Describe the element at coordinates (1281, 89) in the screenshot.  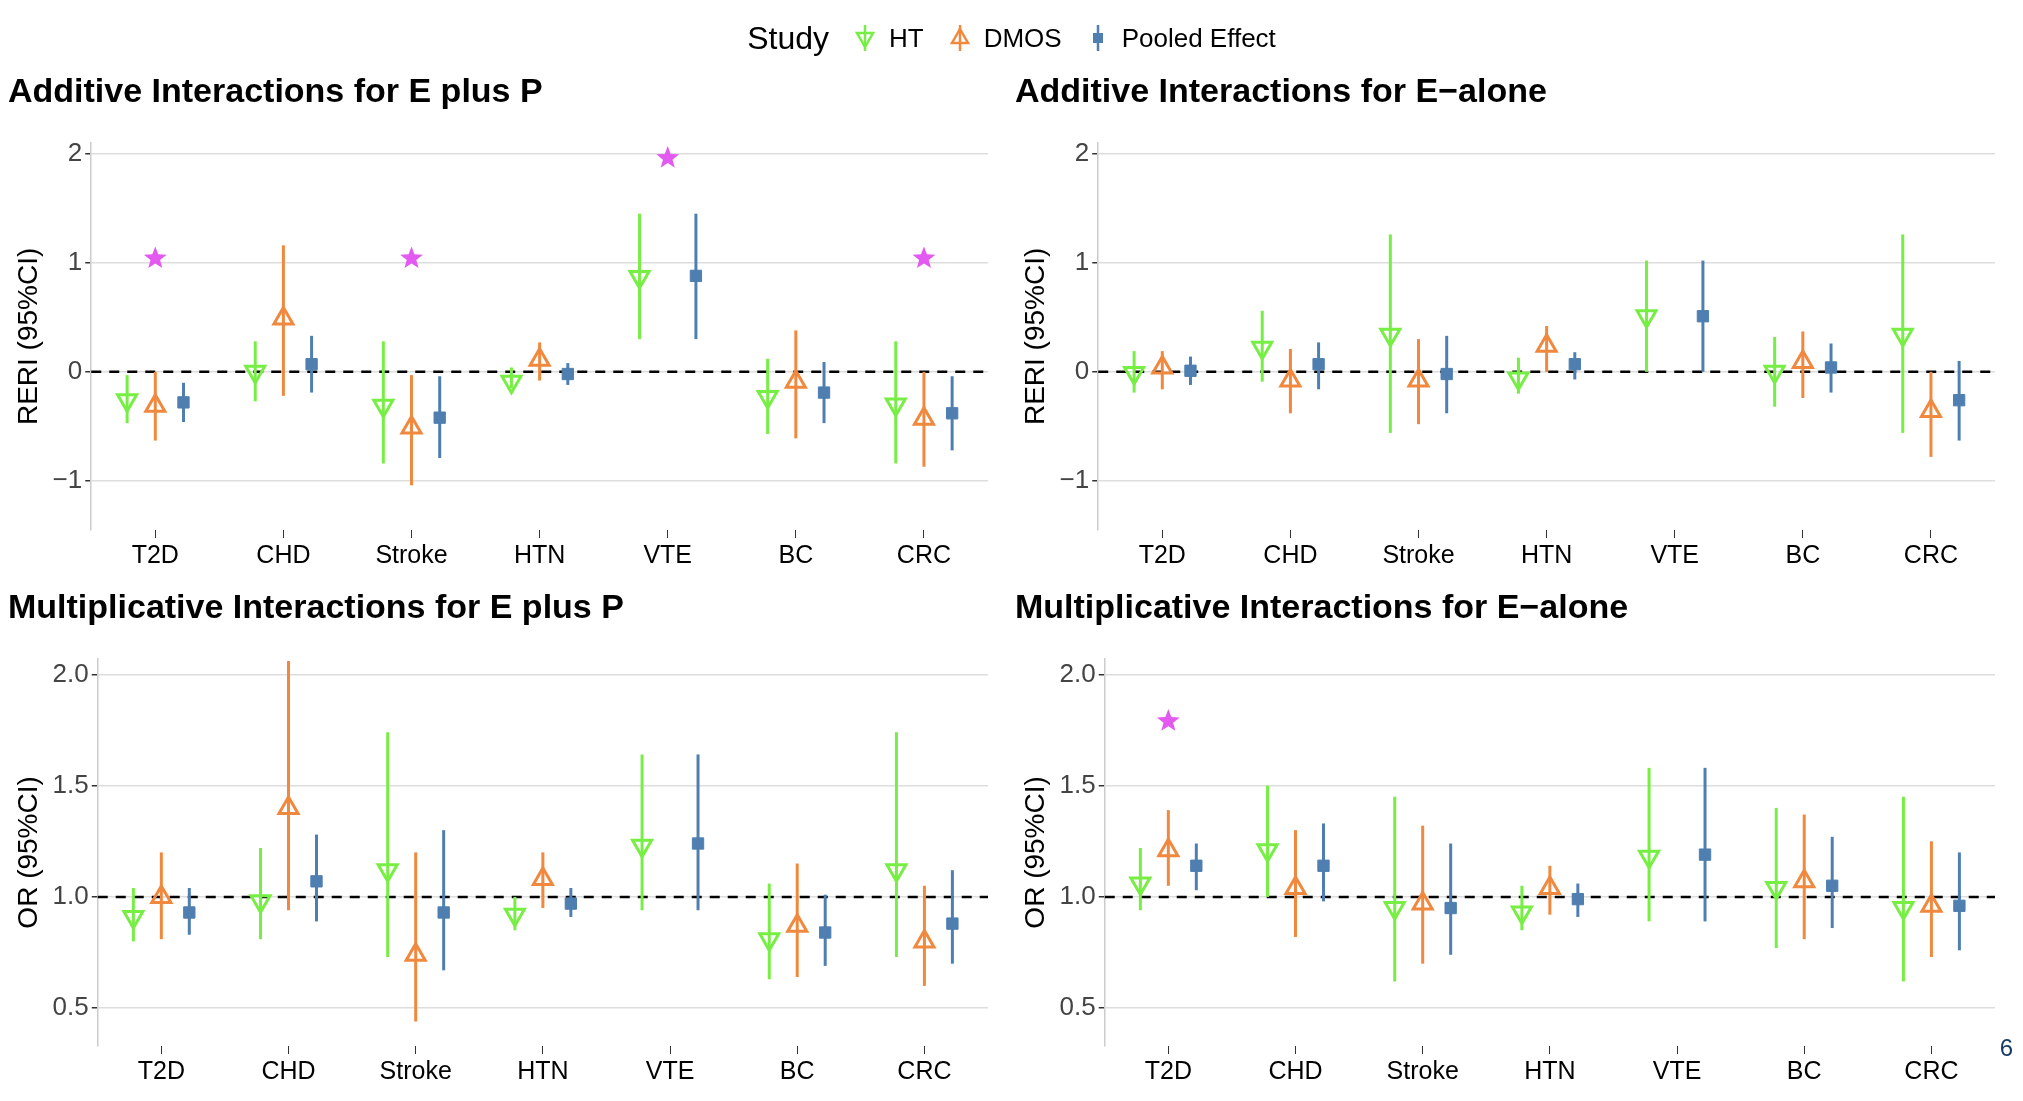
I see `chart-title: Additive Interactions for E−alone` at that location.